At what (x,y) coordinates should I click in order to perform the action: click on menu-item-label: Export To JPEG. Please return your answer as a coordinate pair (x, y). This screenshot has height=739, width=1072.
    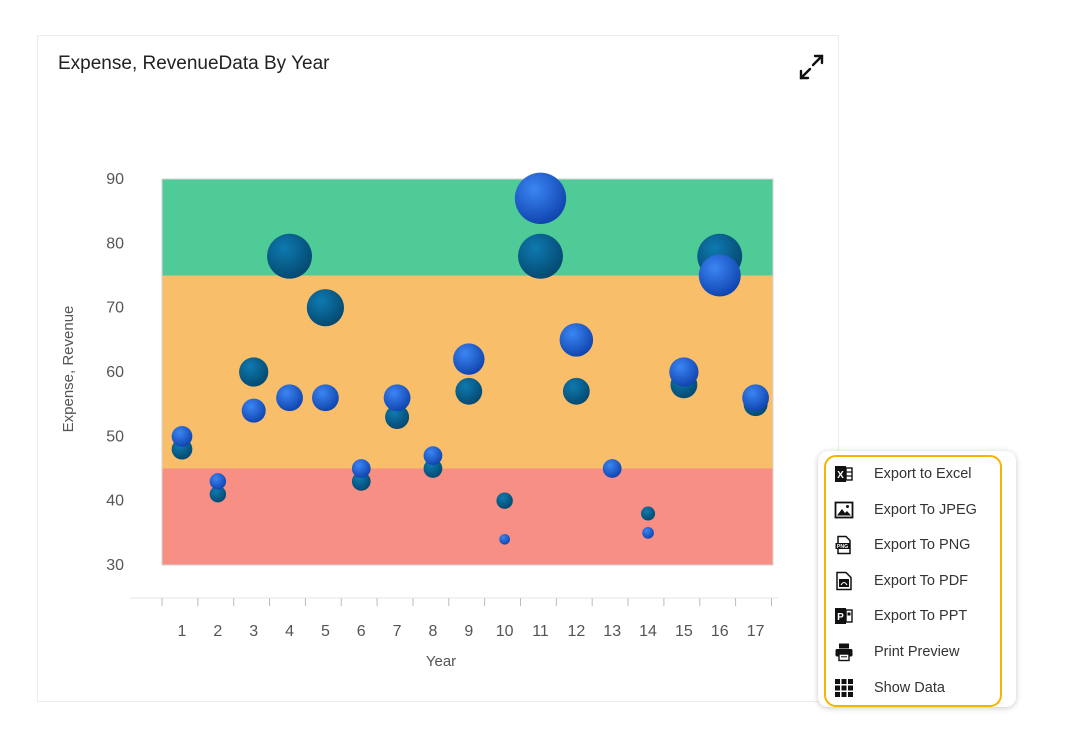
    Looking at the image, I should click on (925, 510).